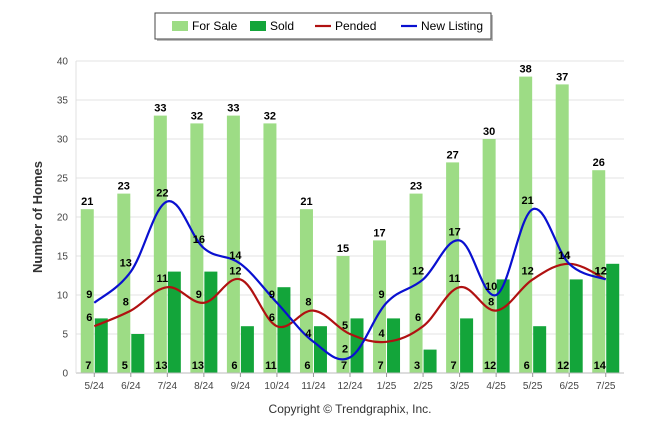  What do you see at coordinates (355, 26) in the screenshot?
I see `legend-label: Pended` at bounding box center [355, 26].